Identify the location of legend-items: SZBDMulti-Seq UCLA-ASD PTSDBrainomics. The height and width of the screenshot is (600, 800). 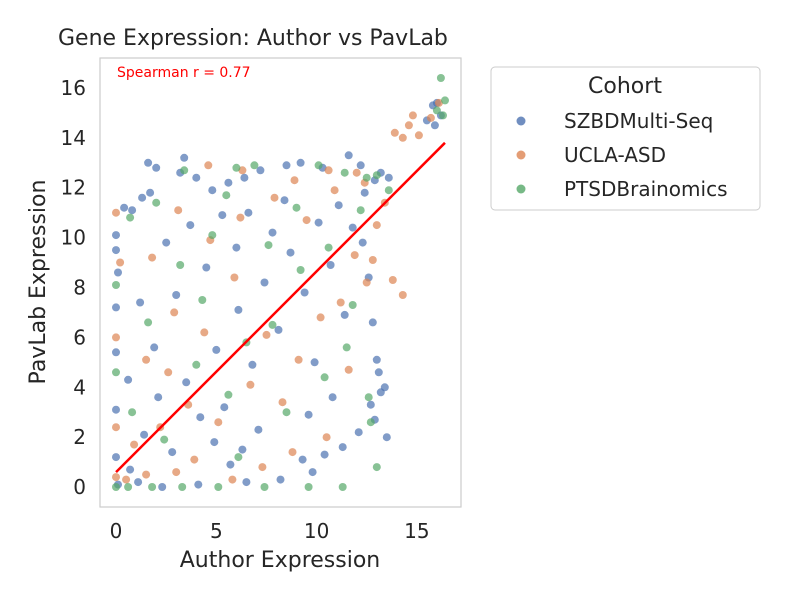
(622, 155).